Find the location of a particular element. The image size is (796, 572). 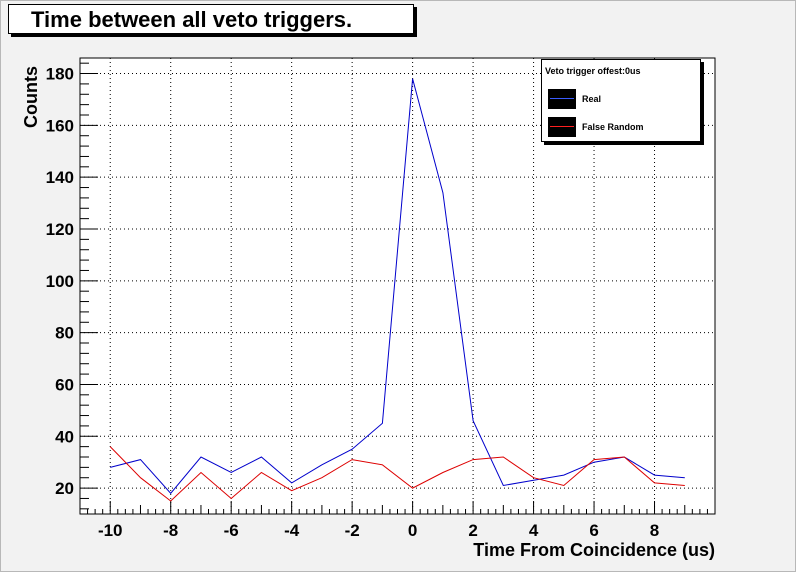

legend-line-real is located at coordinates (562, 98).